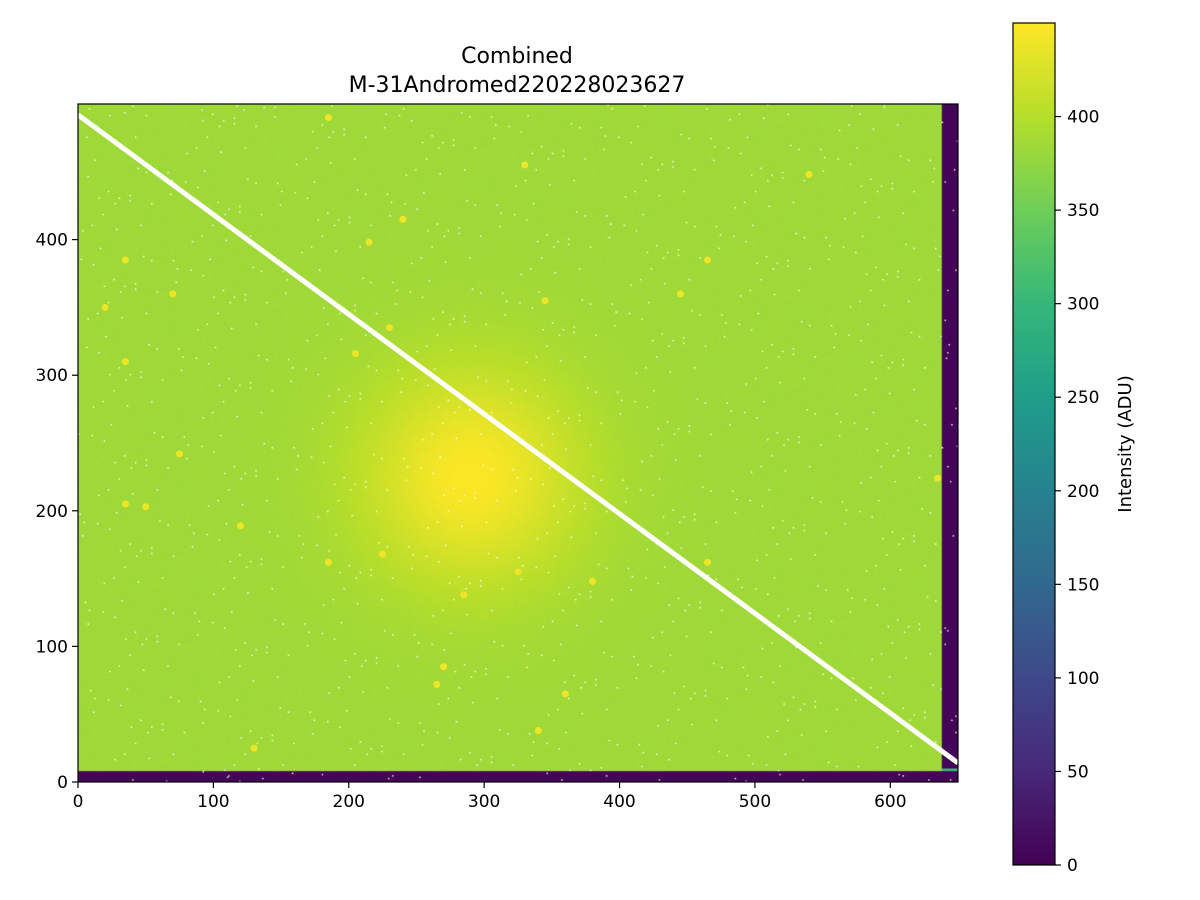  I want to click on x-tick-label-200: 200, so click(349, 802).